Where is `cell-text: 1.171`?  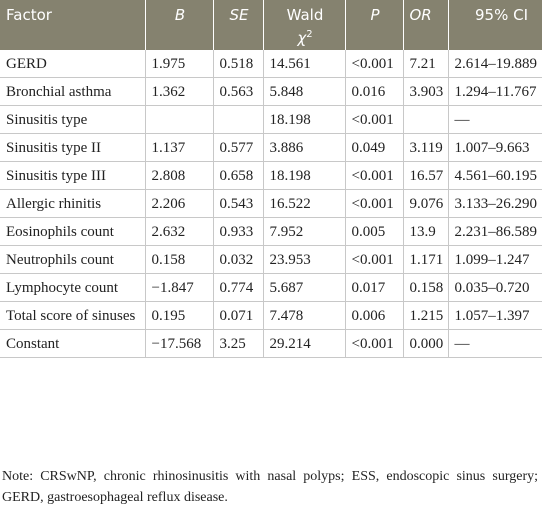 cell-text: 1.171 is located at coordinates (426, 260).